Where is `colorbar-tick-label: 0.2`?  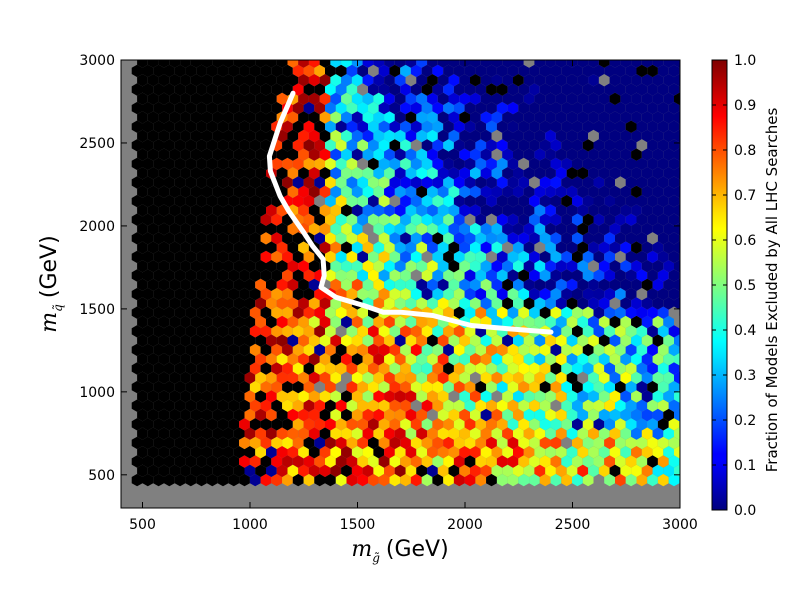 colorbar-tick-label: 0.2 is located at coordinates (745, 421).